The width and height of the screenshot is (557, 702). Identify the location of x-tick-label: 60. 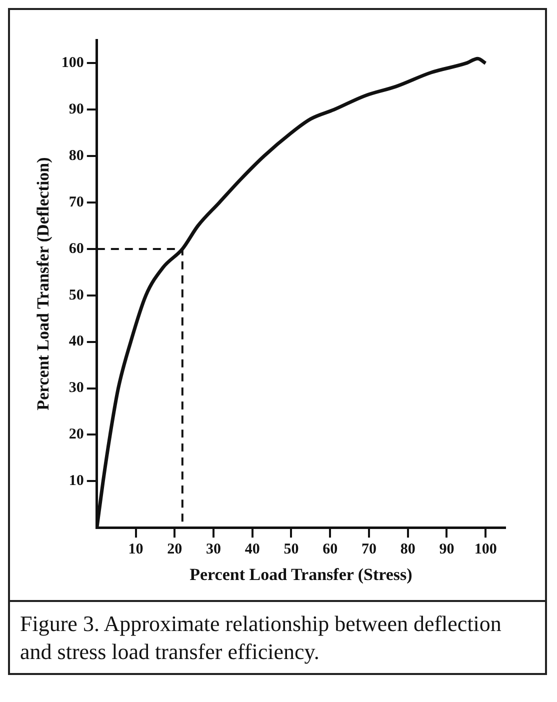
(330, 549).